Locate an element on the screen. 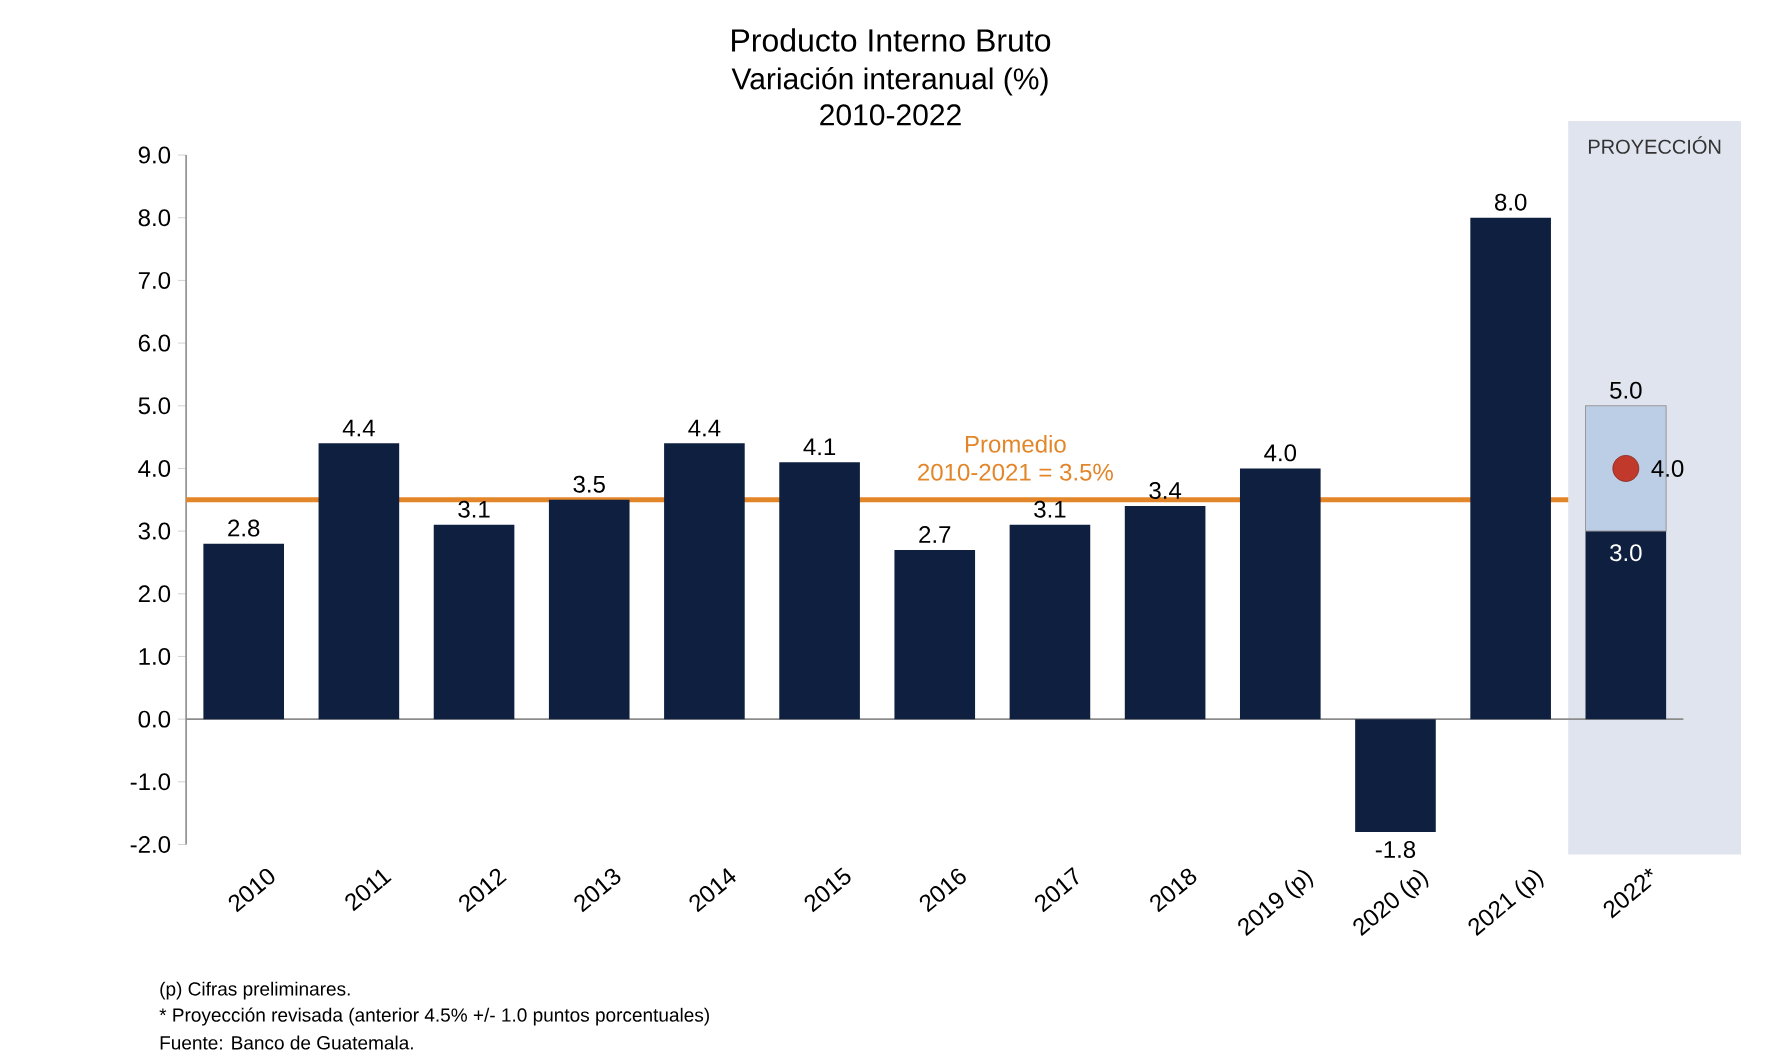 Image resolution: width=1769 pixels, height=1061 pixels. y-tick-label: 4.0 is located at coordinates (154, 469).